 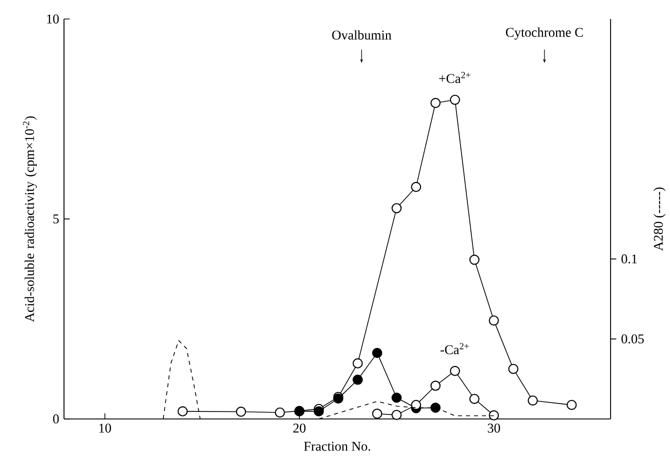 What do you see at coordinates (53, 19) in the screenshot?
I see `y-tick-label: 10` at bounding box center [53, 19].